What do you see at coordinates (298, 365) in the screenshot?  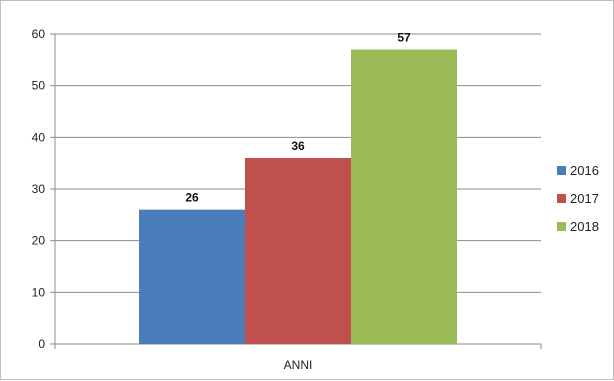 I see `x-category-label: ANNI` at bounding box center [298, 365].